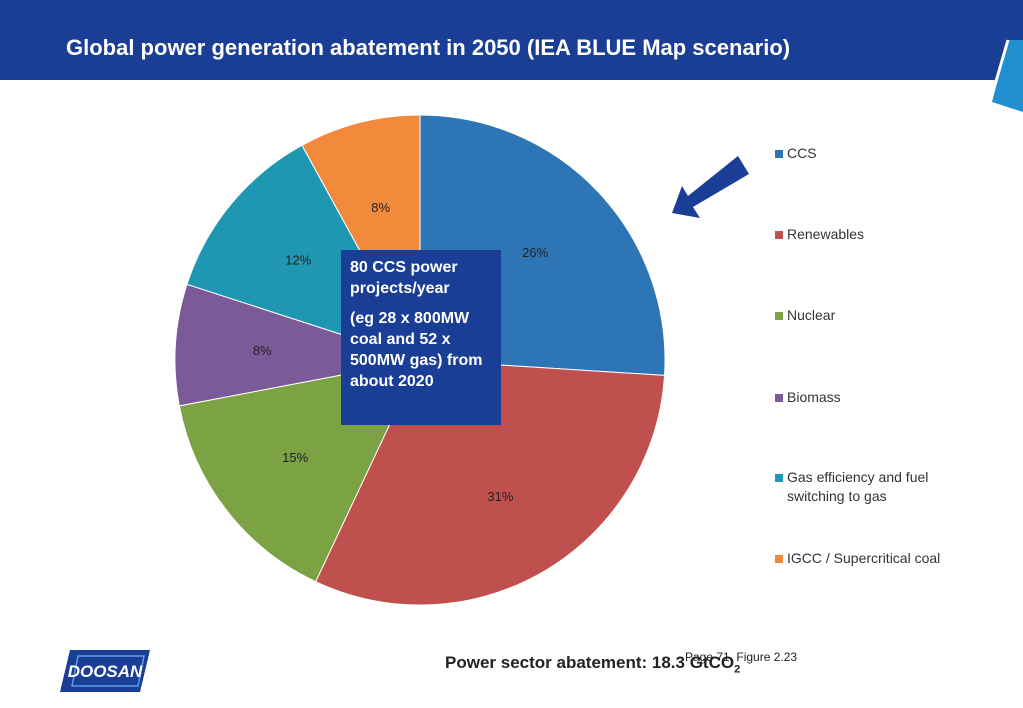  I want to click on legend-item: CCS, so click(796, 153).